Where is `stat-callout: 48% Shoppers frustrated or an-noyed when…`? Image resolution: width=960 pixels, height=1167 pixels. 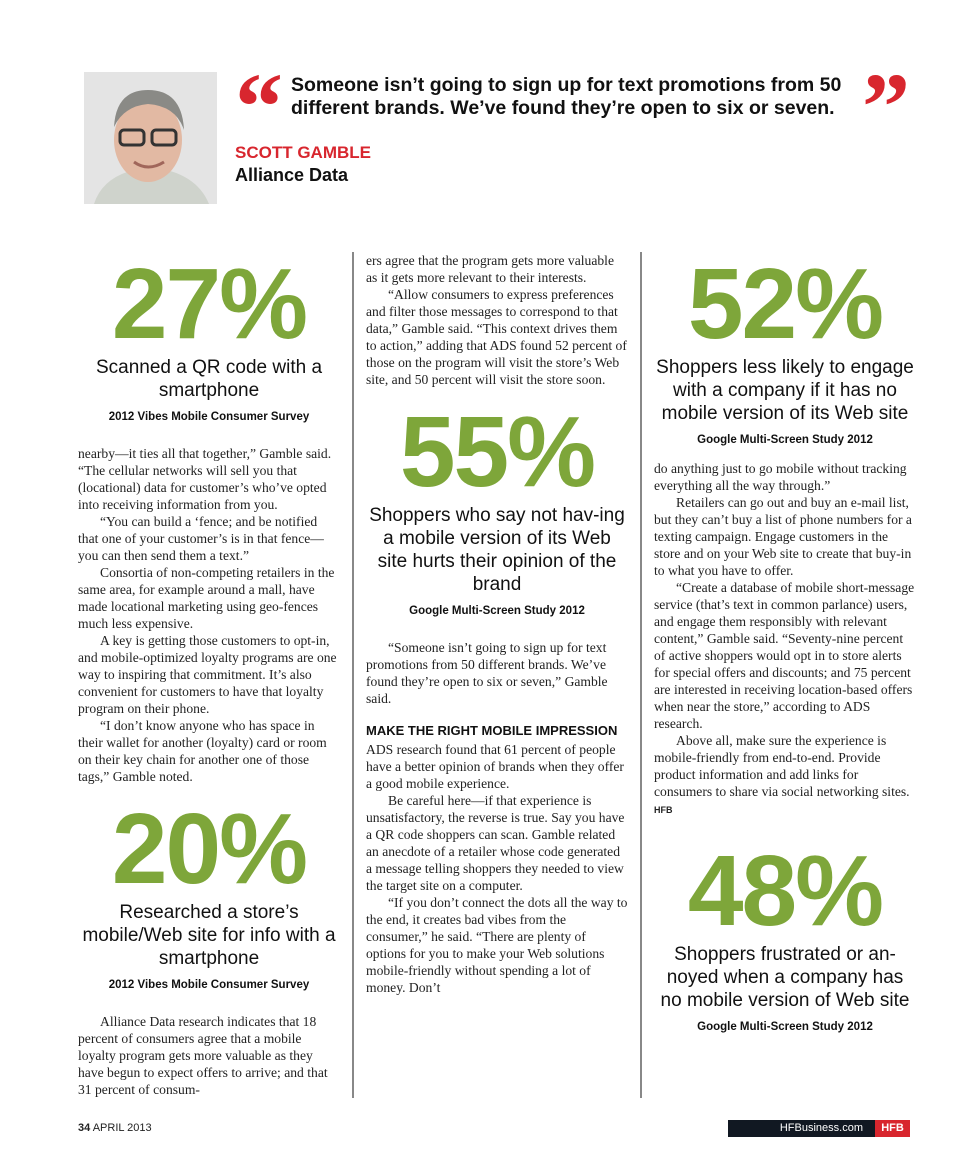 stat-callout: 48% Shoppers frustrated or an-noyed when… is located at coordinates (785, 937).